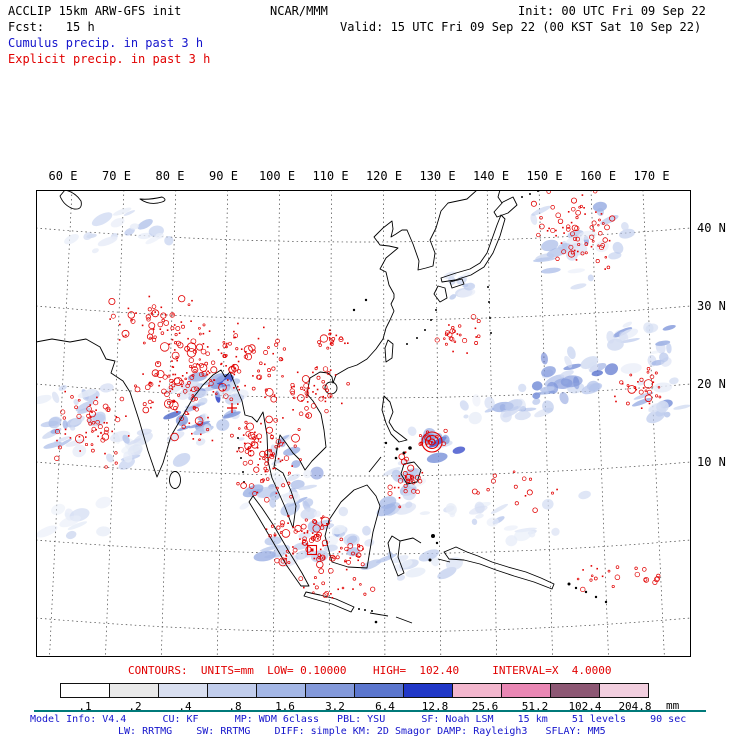 This screenshot has width=740, height=740. I want to click on colorbar-tick-label: 25.6, so click(485, 706).